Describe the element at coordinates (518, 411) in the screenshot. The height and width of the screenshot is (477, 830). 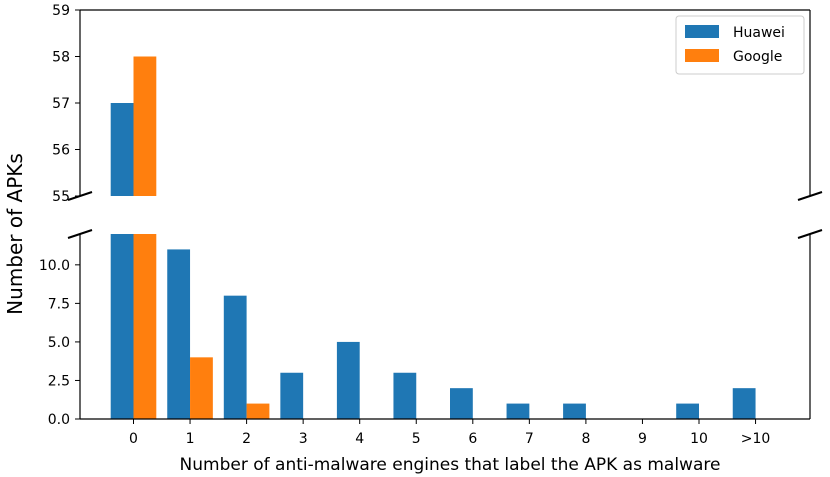
I see `bar-huawei-7-lower` at that location.